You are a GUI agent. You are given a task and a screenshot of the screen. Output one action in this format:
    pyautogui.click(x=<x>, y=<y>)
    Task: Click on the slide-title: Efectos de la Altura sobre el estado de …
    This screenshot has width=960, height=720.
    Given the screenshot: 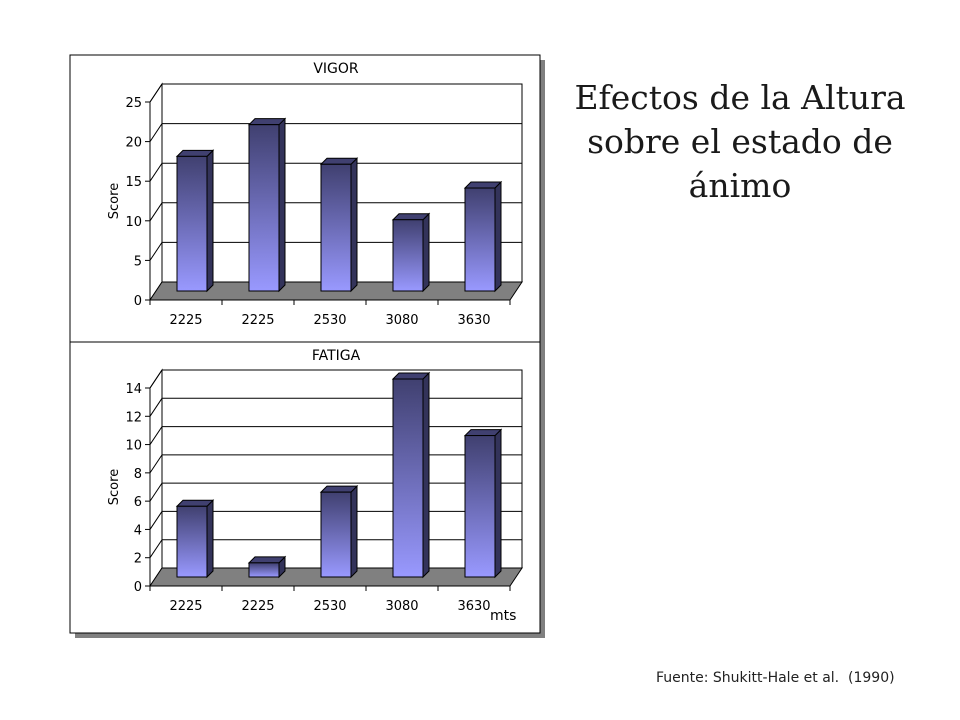 What is the action you would take?
    pyautogui.click(x=740, y=141)
    